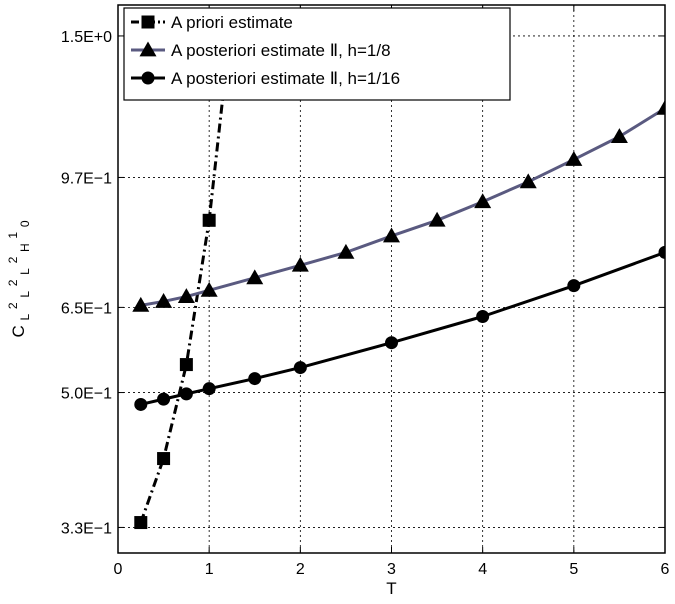 The width and height of the screenshot is (675, 604). I want to click on legend-box, so click(317, 54).